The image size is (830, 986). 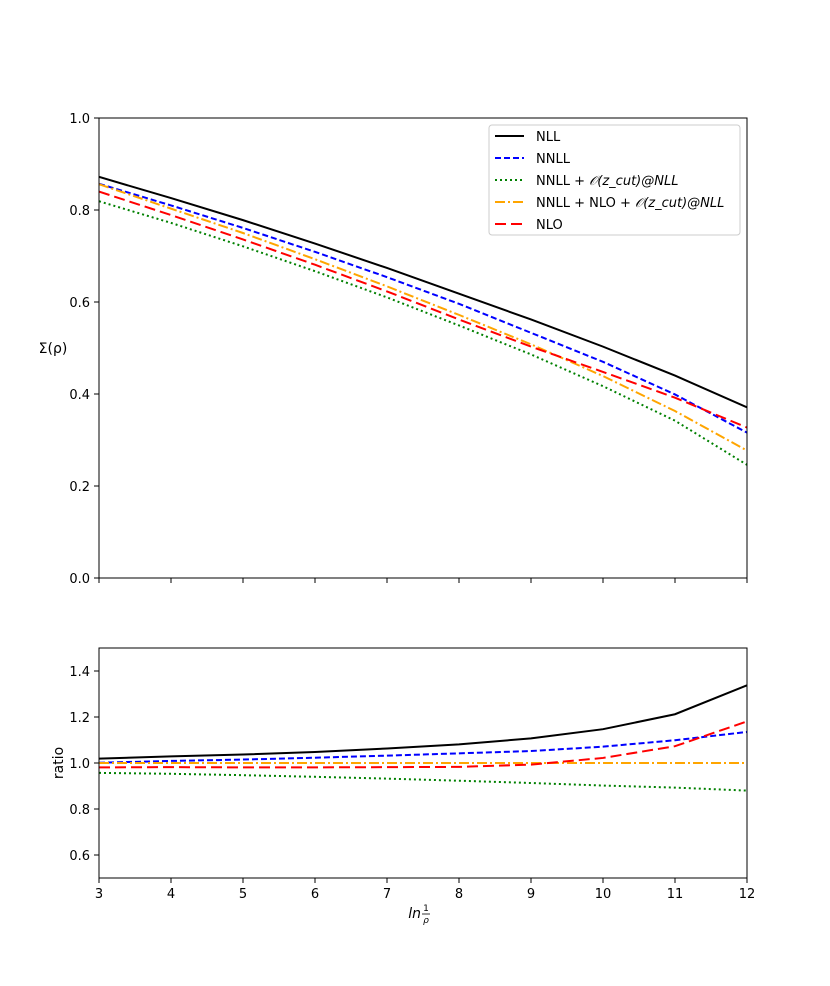 What do you see at coordinates (423, 747) in the screenshot?
I see `series-line-nnll` at bounding box center [423, 747].